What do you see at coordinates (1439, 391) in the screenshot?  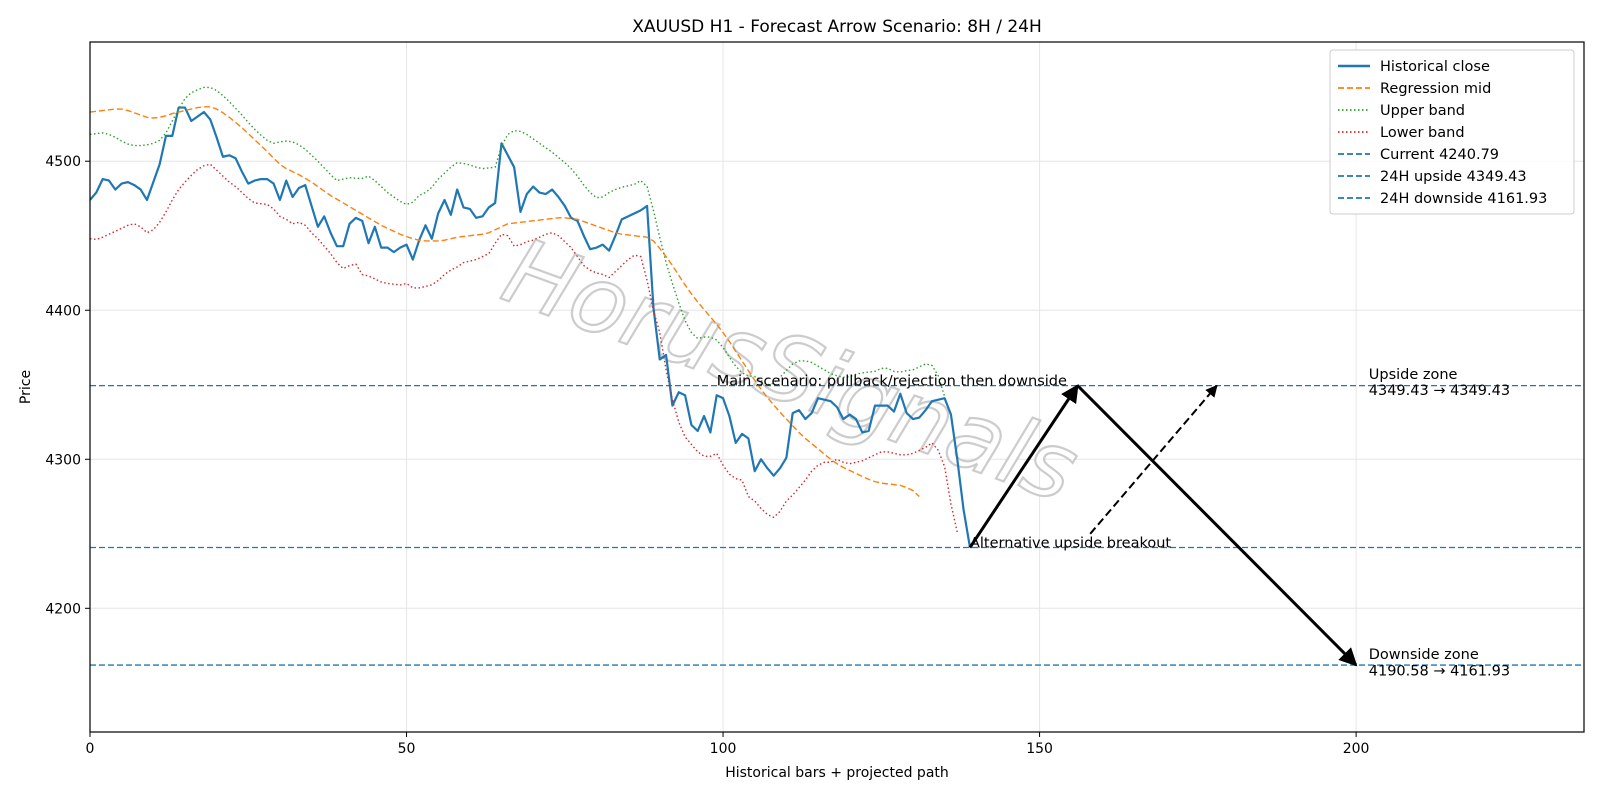 I see `annotation-text: 4349.43 → 4349.43` at bounding box center [1439, 391].